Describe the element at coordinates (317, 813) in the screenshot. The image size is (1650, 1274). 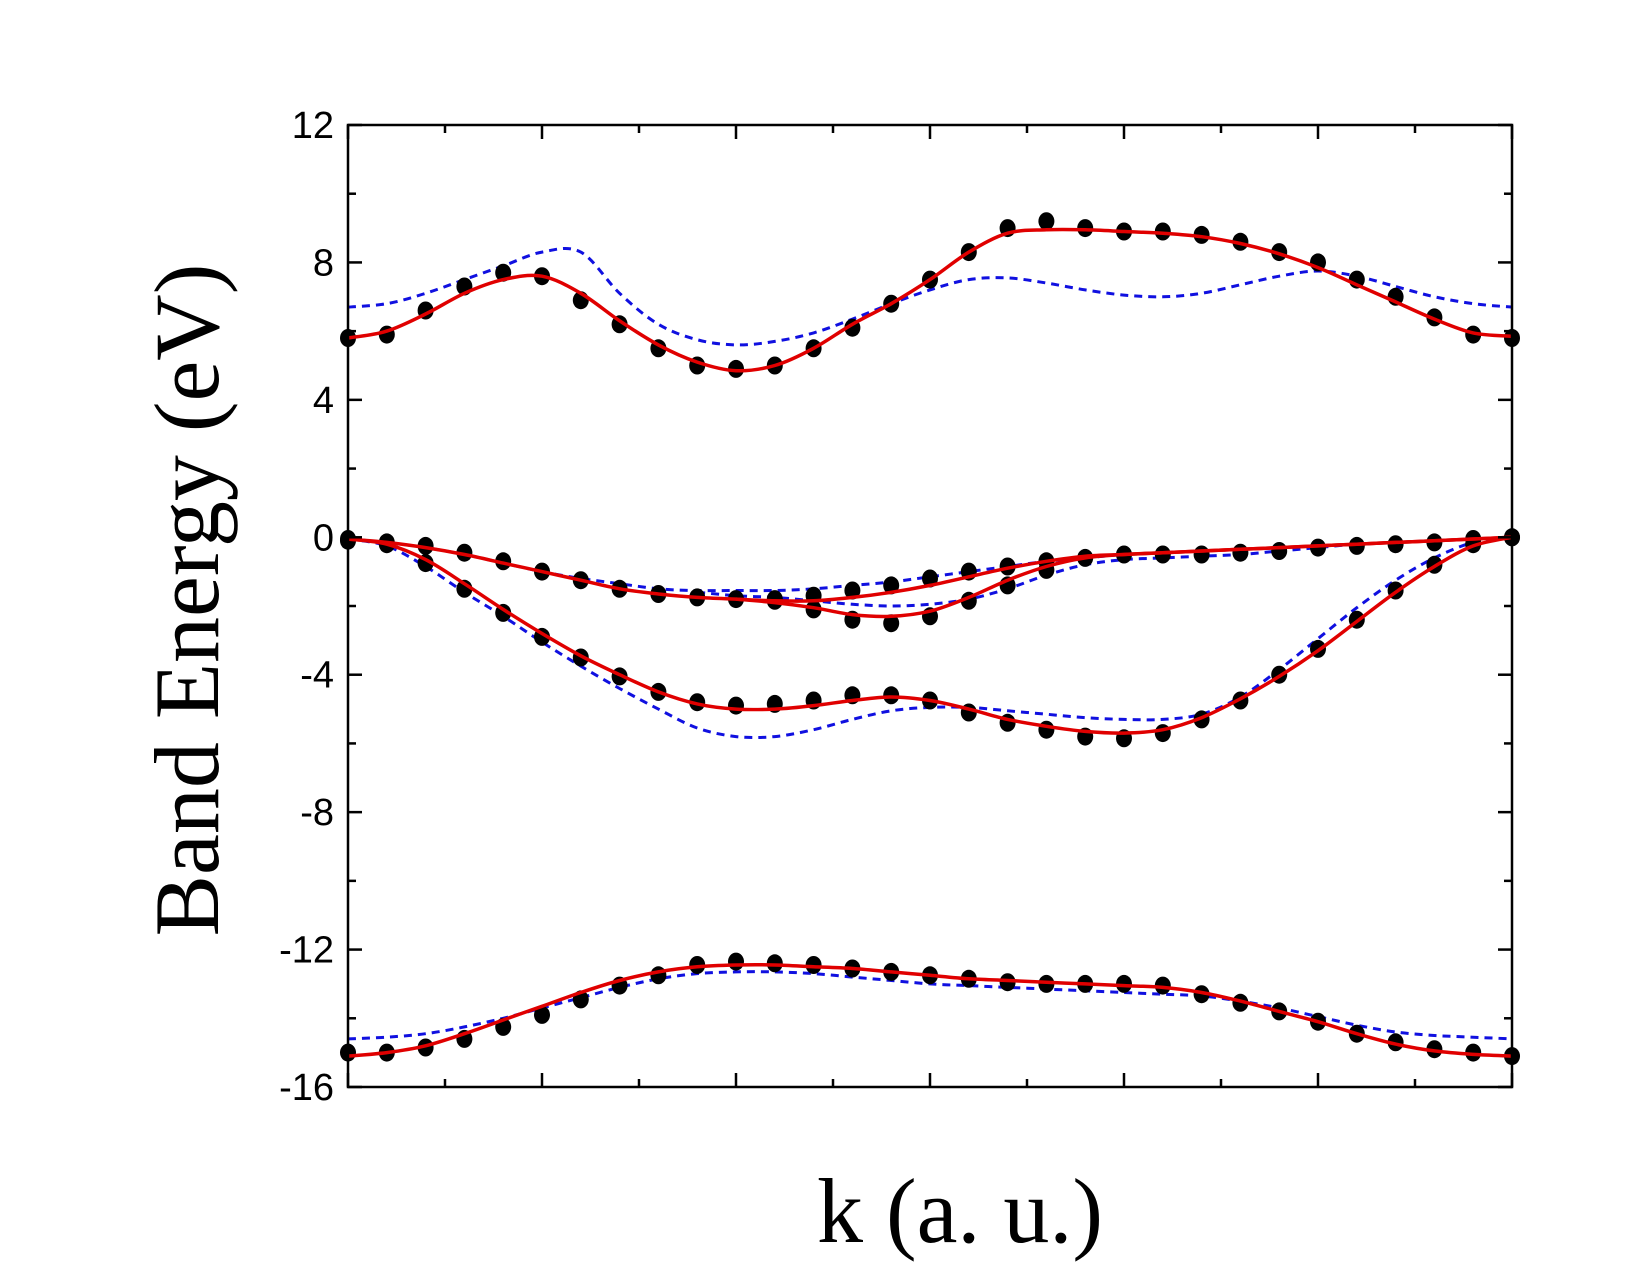
I see `y-tick-label: -8` at that location.